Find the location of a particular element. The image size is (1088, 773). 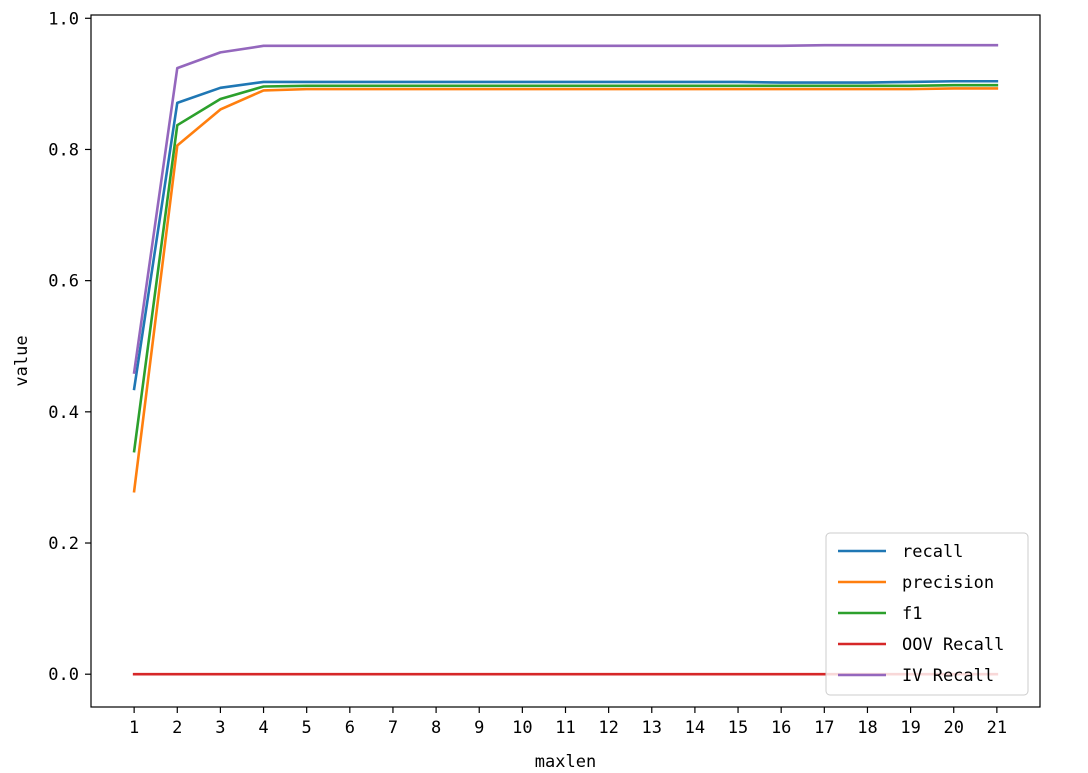

x-tick-label: 1 is located at coordinates (134, 728).